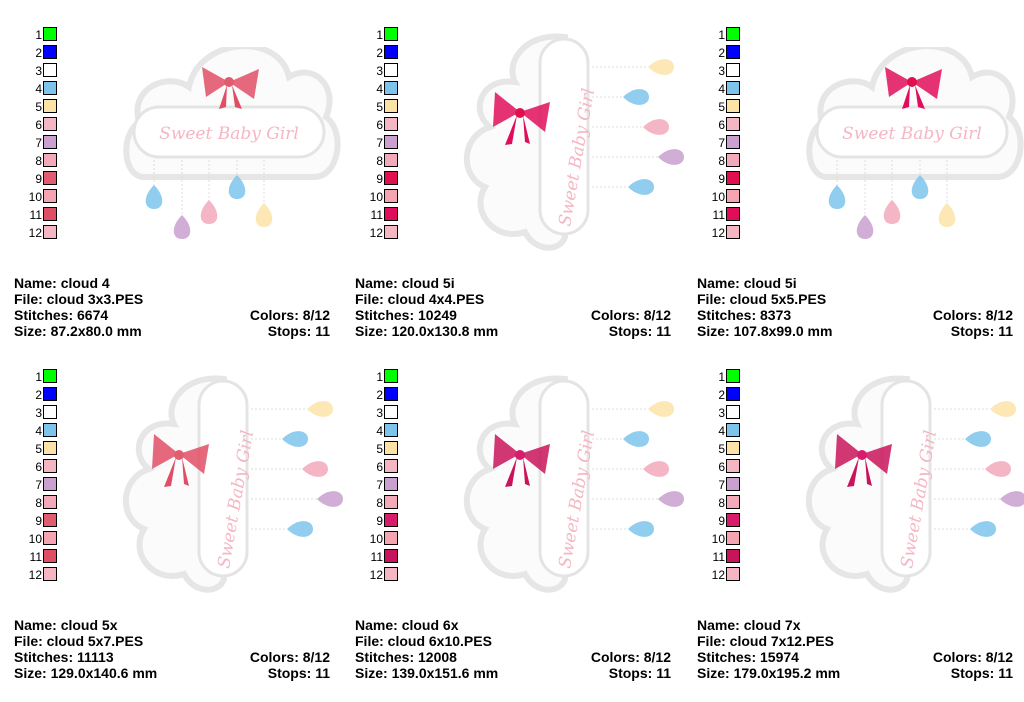 The width and height of the screenshot is (1024, 702). I want to click on info-label: Stitches:, so click(44, 315).